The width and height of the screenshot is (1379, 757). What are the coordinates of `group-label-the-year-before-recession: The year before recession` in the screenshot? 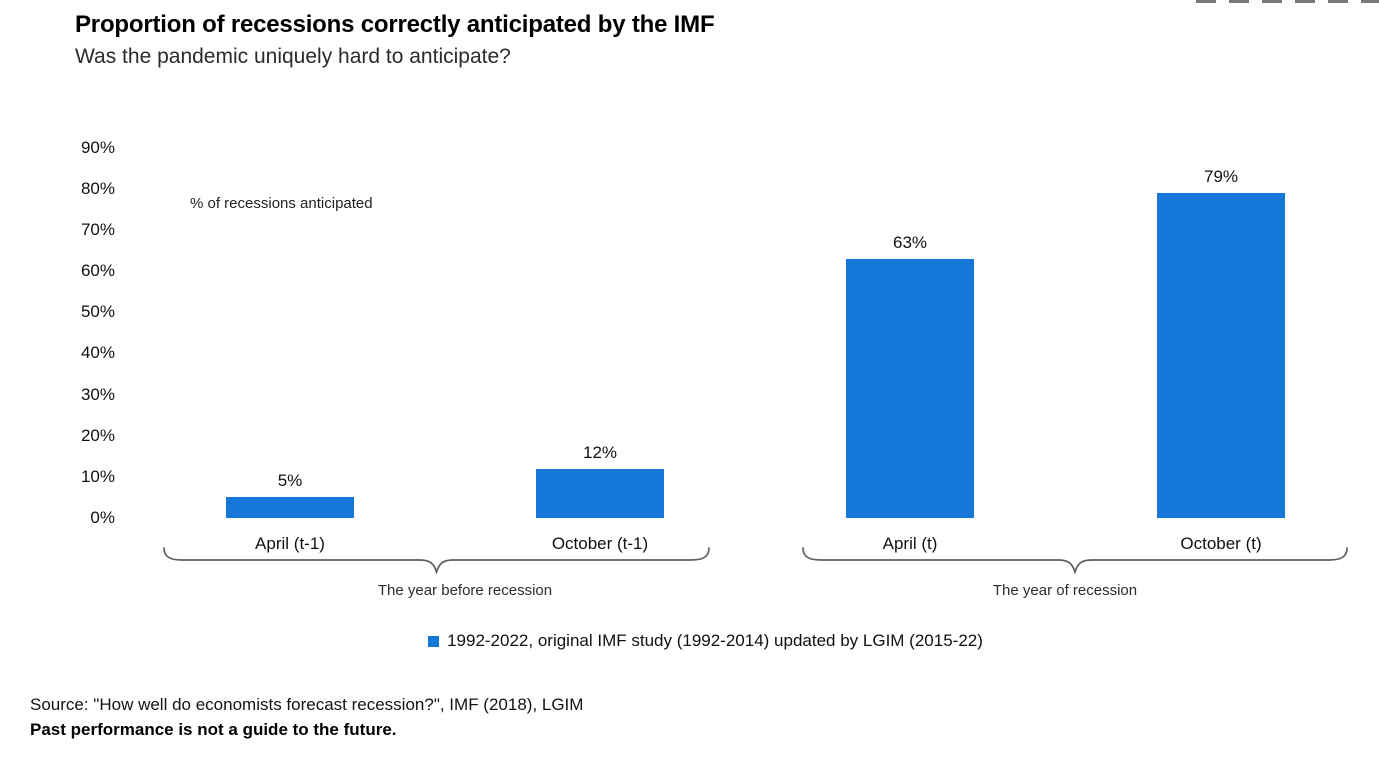 It's located at (465, 590).